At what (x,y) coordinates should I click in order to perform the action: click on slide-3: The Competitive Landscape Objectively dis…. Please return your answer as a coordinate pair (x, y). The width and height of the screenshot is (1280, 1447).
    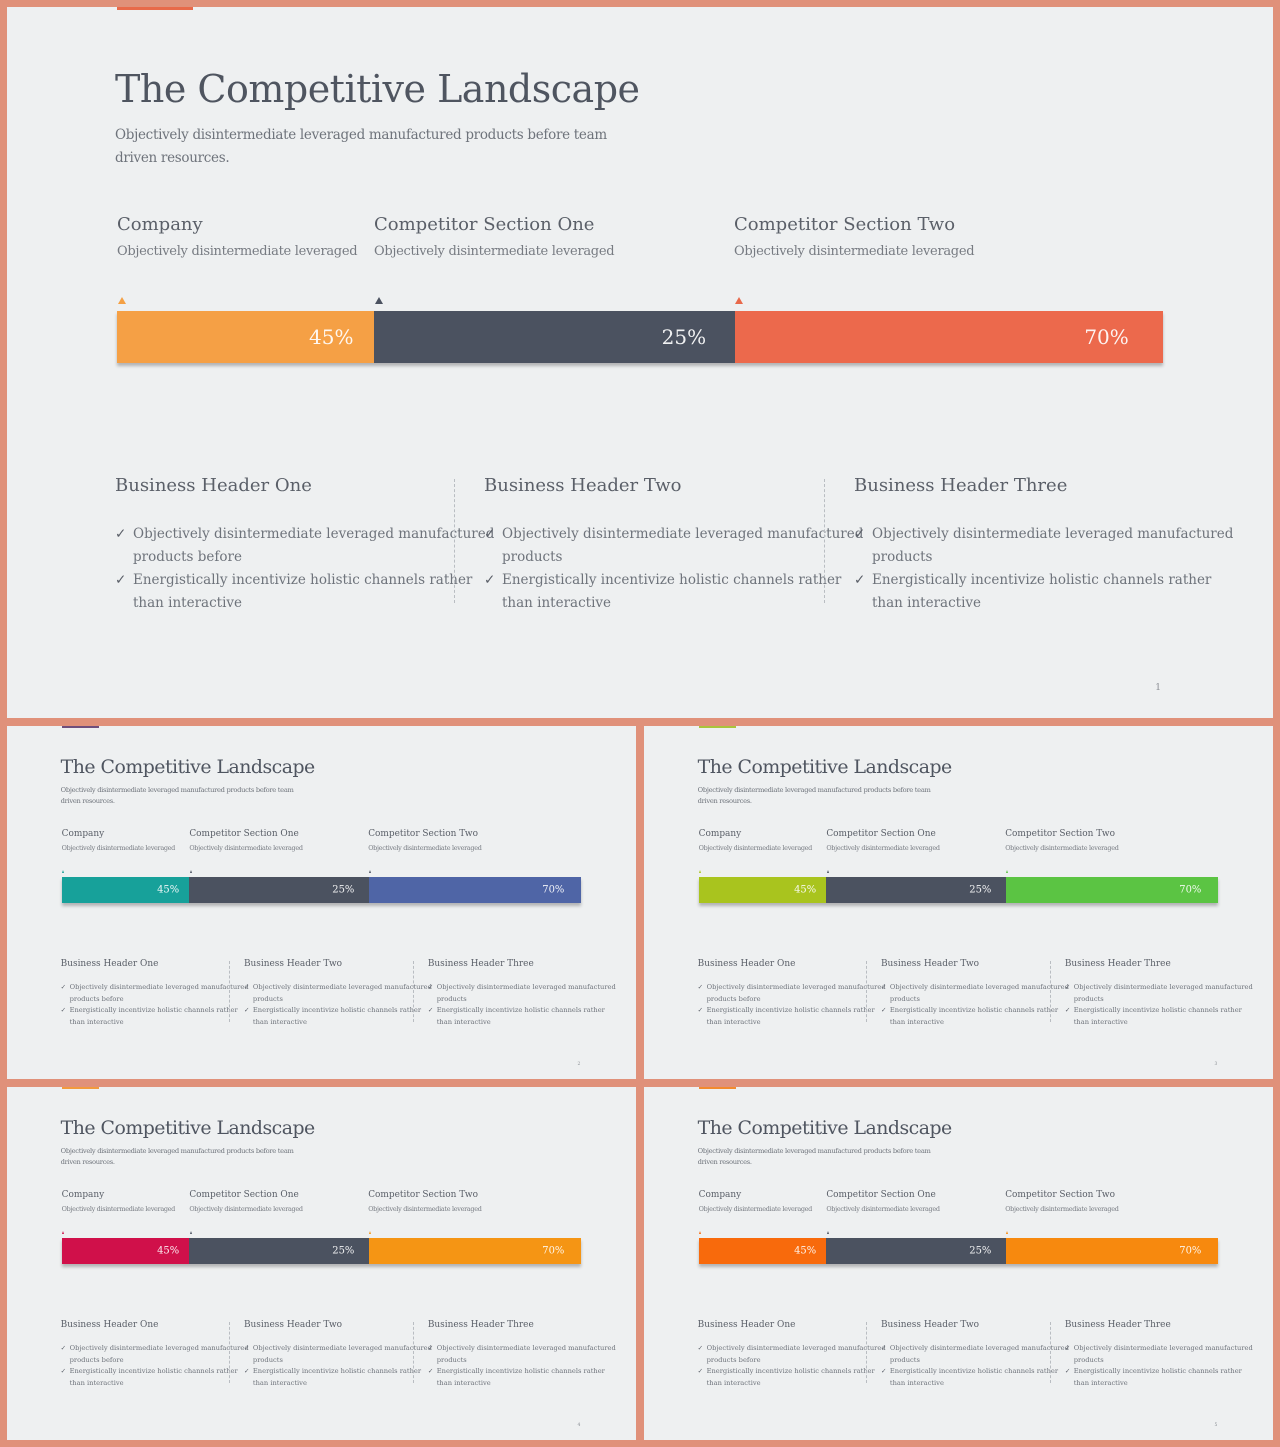
    Looking at the image, I should click on (958, 902).